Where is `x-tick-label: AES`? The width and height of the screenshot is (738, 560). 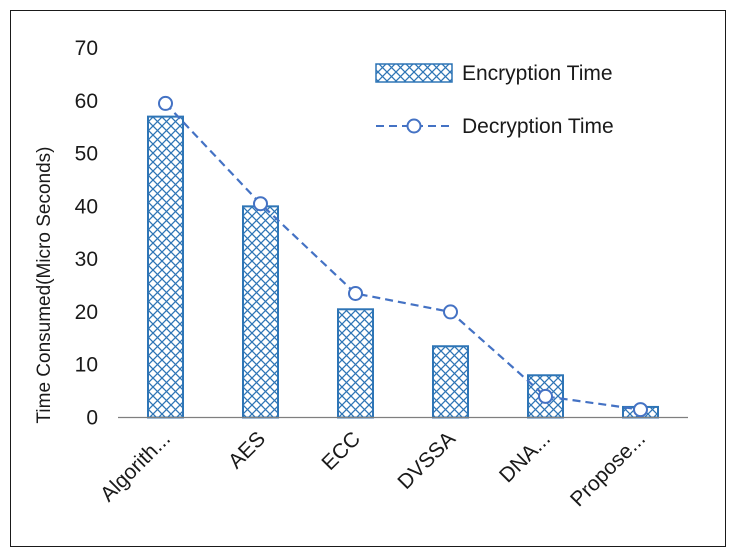
x-tick-label: AES is located at coordinates (247, 450).